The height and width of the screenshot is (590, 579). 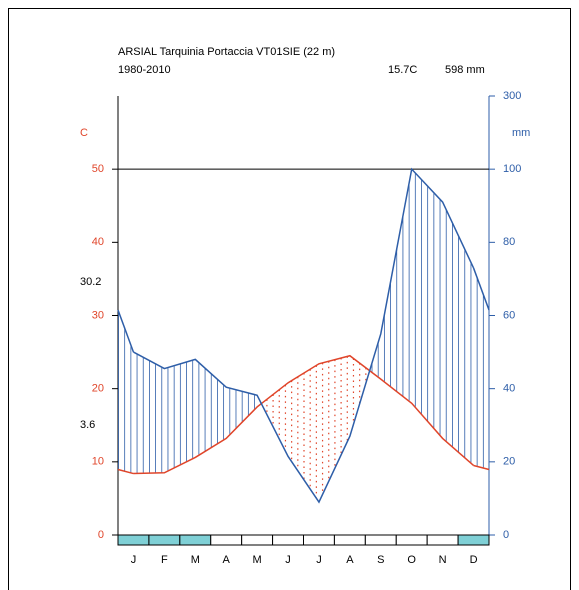 I want to click on y2-tick-label: 40, so click(x=509, y=389).